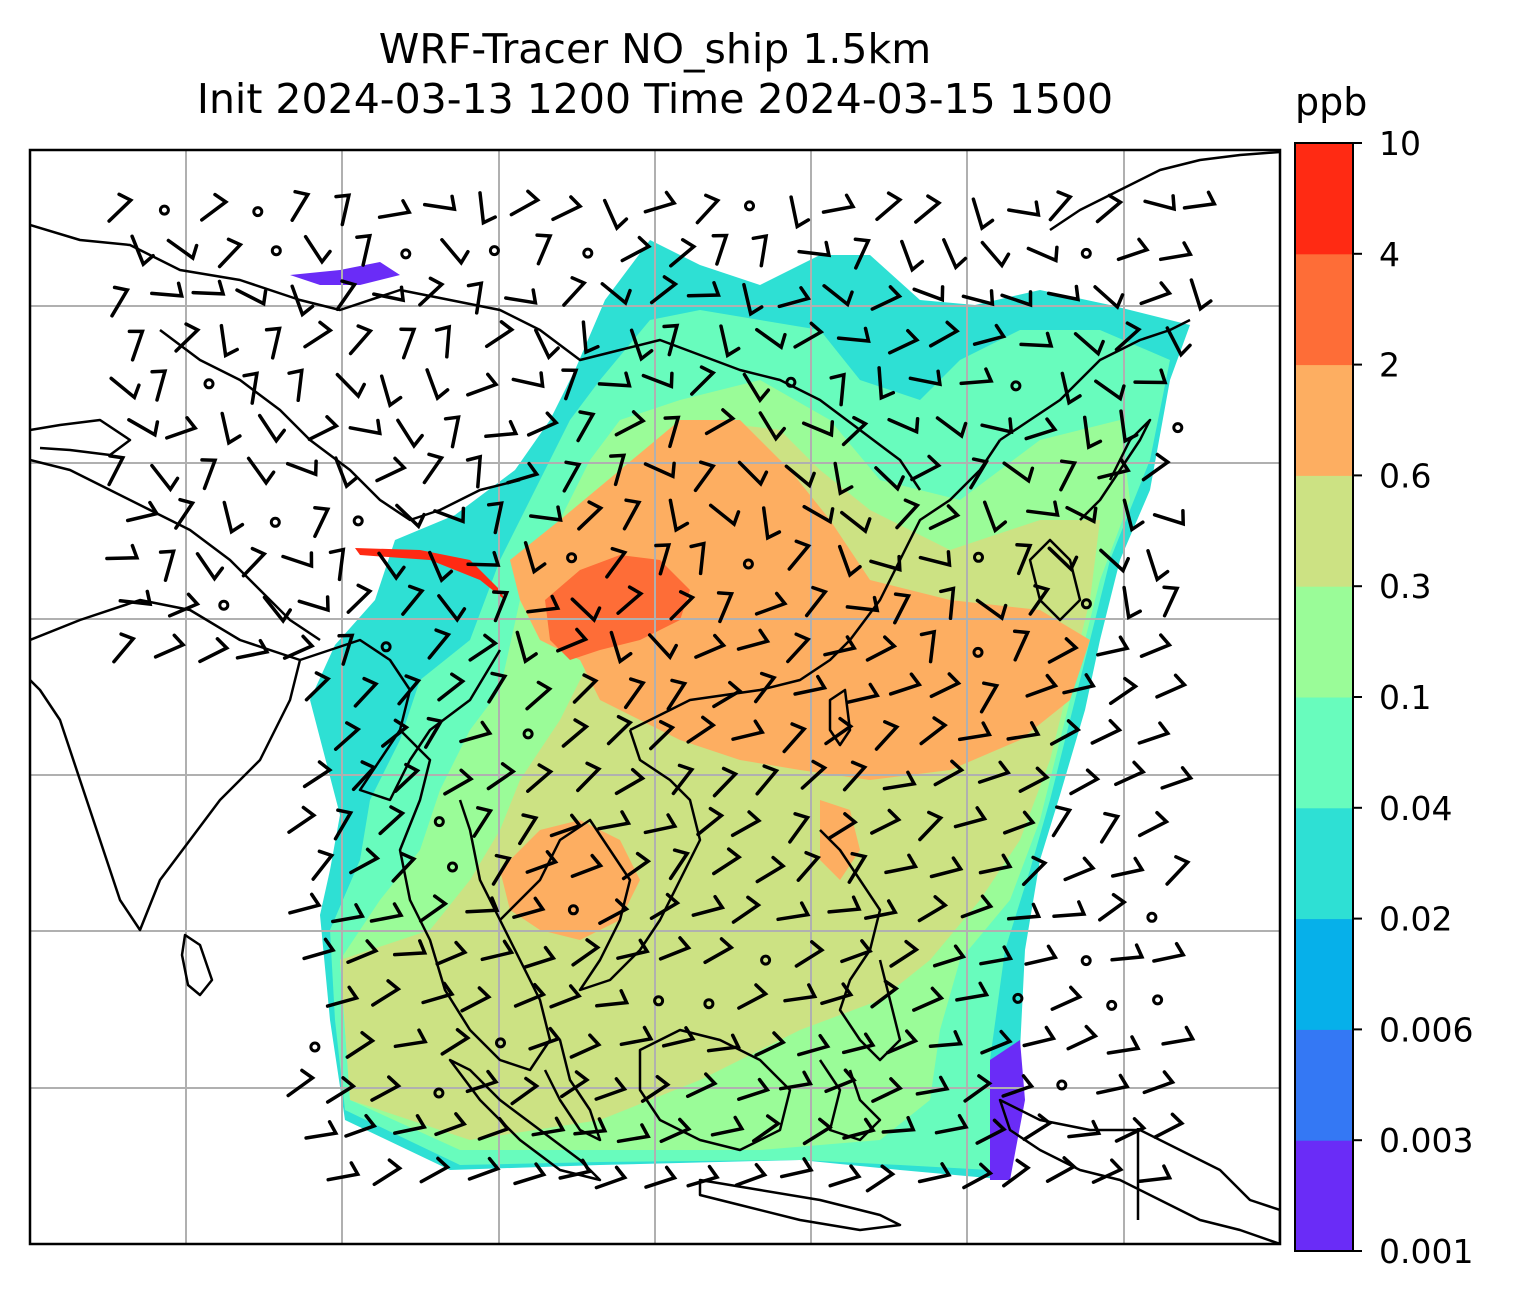  Describe the element at coordinates (1389, 254) in the screenshot. I see `colorbar-tick-label: 4` at that location.